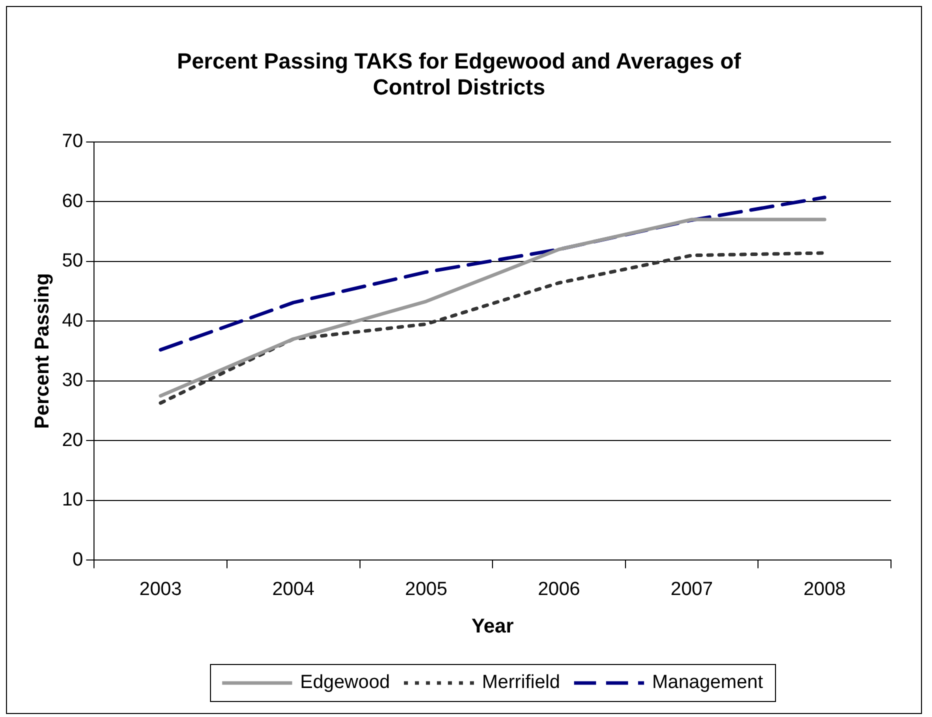 The height and width of the screenshot is (717, 932). What do you see at coordinates (559, 589) in the screenshot?
I see `x-tick-label: 2006` at bounding box center [559, 589].